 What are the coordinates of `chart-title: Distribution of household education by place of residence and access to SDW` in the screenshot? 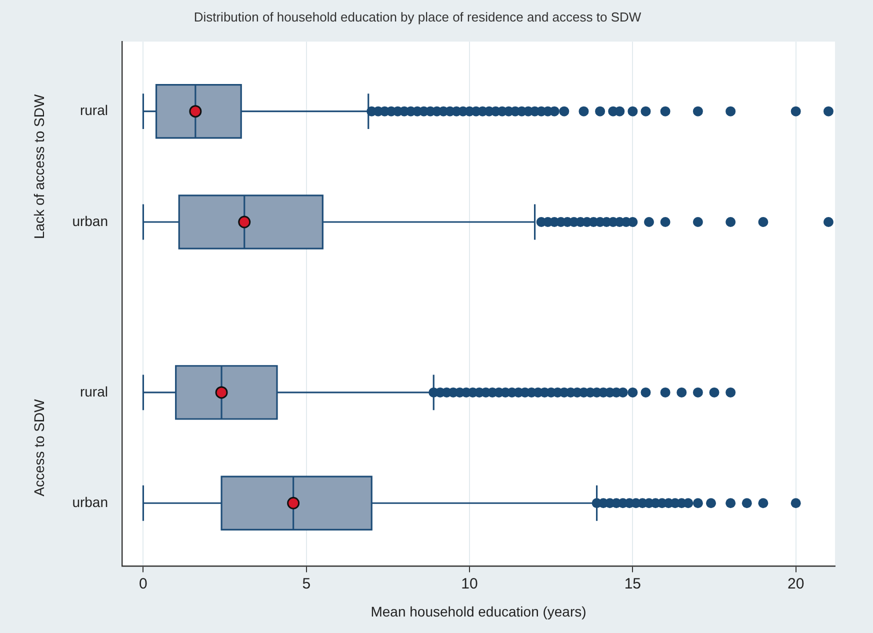 It's located at (418, 16).